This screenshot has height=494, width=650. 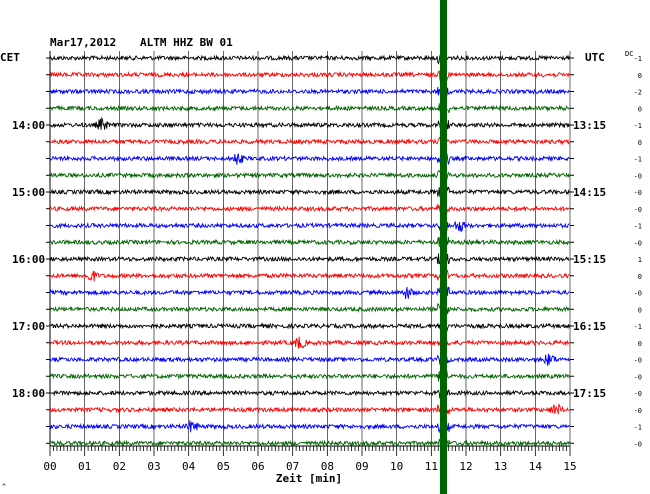 What do you see at coordinates (257, 466) in the screenshot?
I see `x-tick-label: 06` at bounding box center [257, 466].